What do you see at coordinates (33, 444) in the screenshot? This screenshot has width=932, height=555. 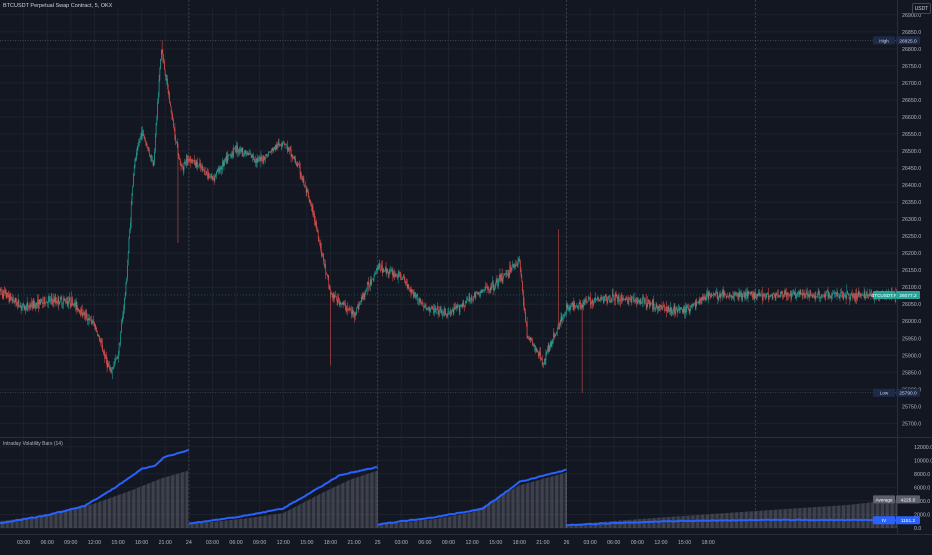 I see `indicator-title: Intraday Volatility Bars (14)` at bounding box center [33, 444].